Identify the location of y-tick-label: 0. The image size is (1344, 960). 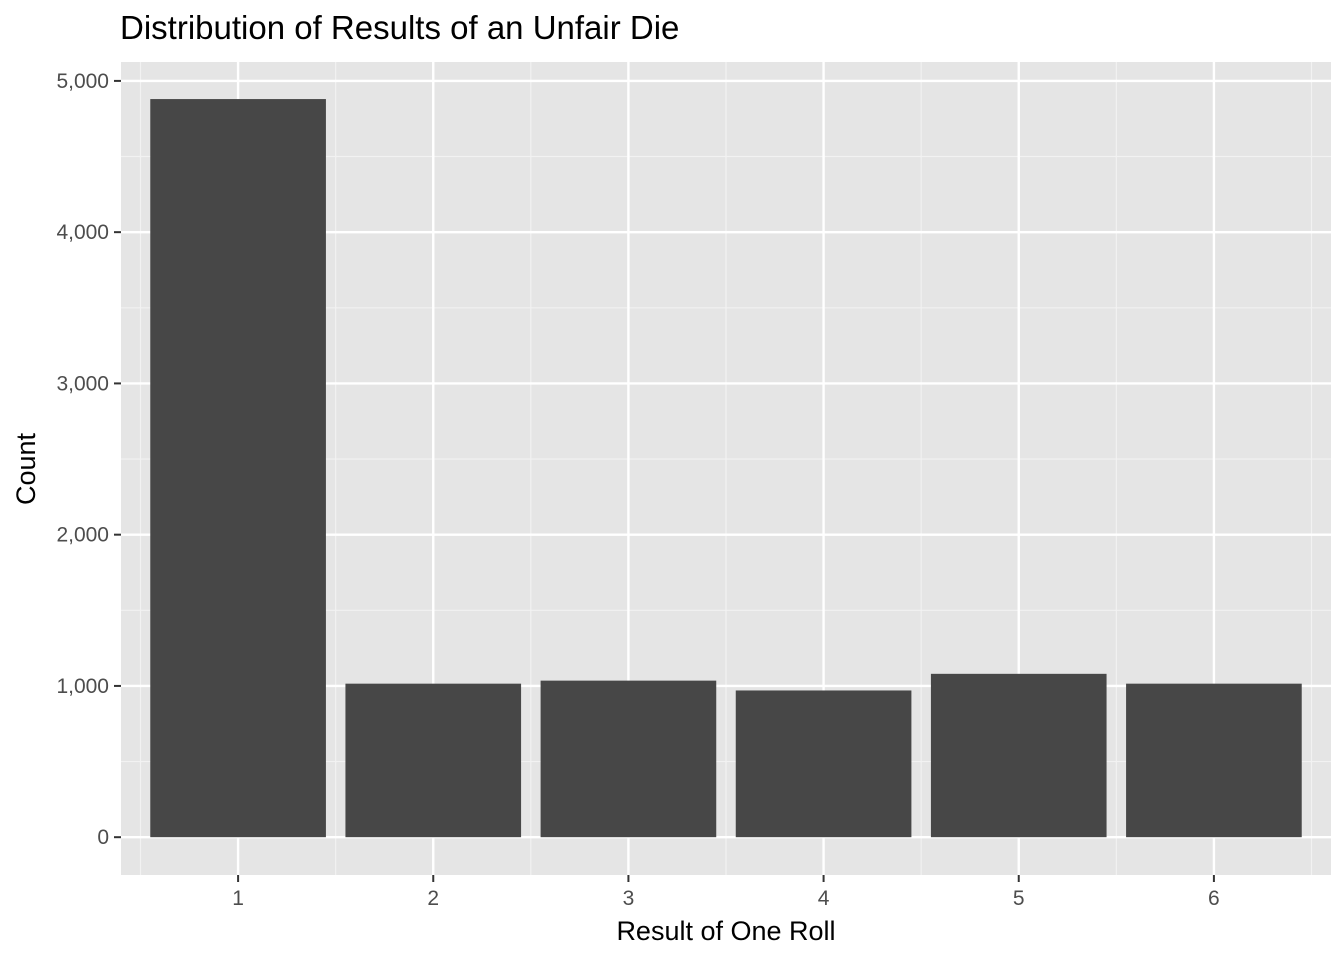
(103, 837).